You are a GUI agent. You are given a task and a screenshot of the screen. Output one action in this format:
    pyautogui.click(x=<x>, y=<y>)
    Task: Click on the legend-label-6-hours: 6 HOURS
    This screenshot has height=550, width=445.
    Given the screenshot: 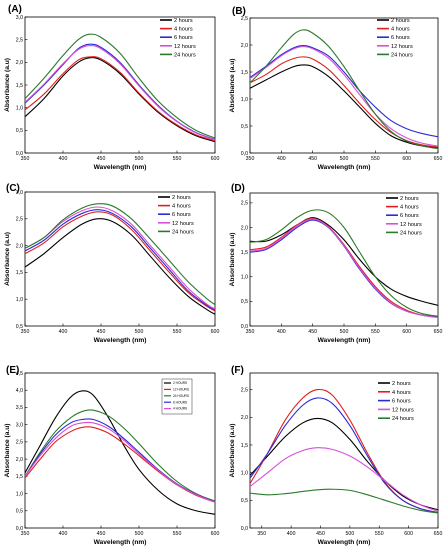 What is the action you would take?
    pyautogui.click(x=180, y=402)
    